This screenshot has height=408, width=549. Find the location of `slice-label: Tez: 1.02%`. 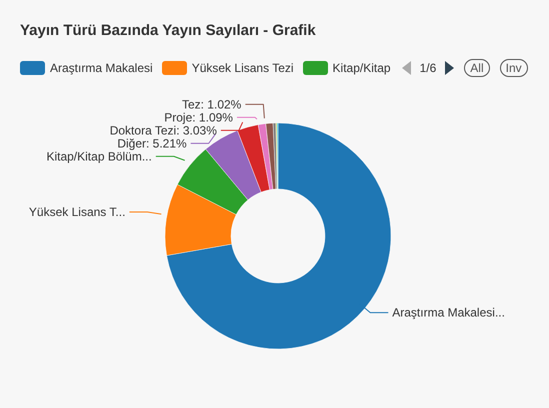

slice-label: Tez: 1.02% is located at coordinates (212, 104).